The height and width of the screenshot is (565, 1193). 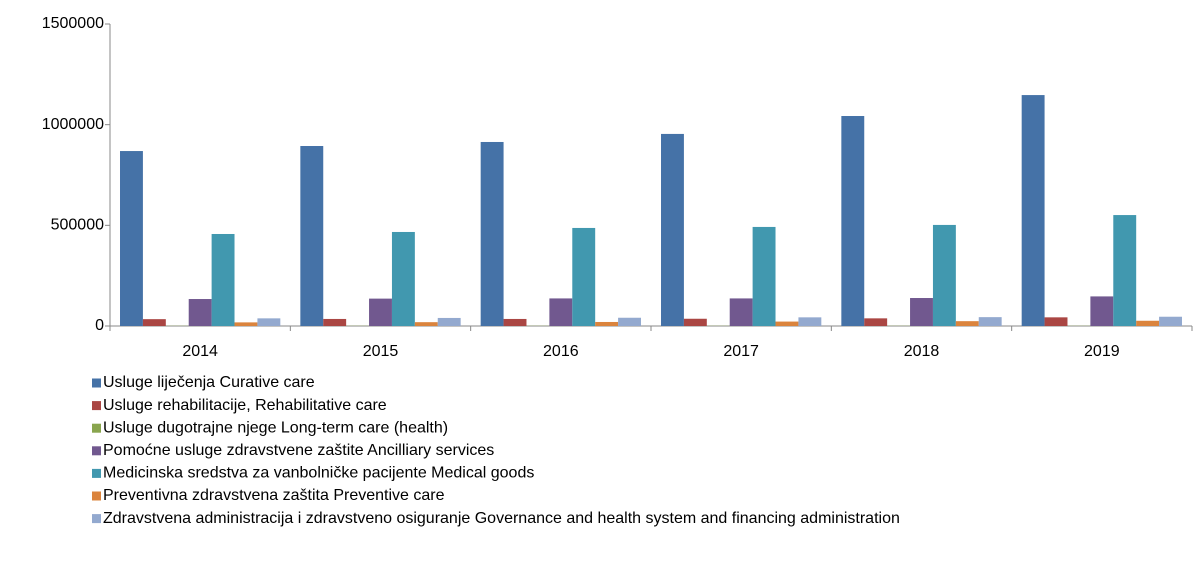 What do you see at coordinates (73, 23) in the screenshot?
I see `y-tick-label: 1500000` at bounding box center [73, 23].